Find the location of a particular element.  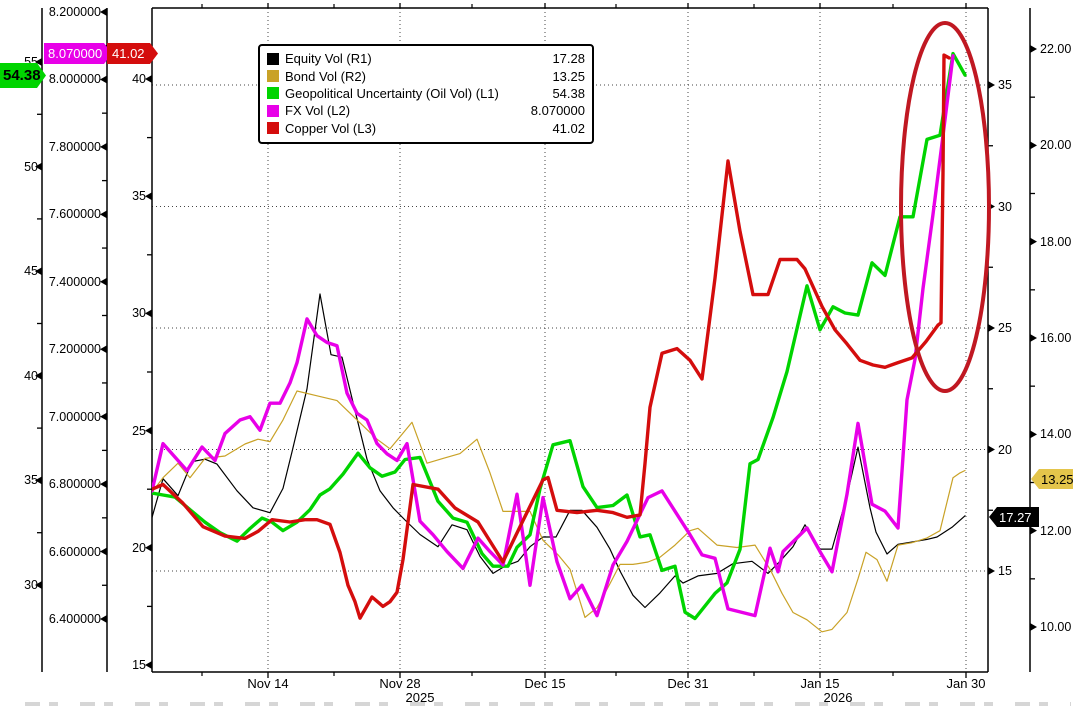

legend-row-copper: Copper Vol (L3) 41.02 is located at coordinates (426, 128).